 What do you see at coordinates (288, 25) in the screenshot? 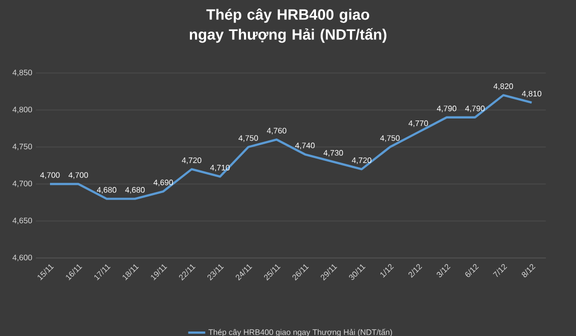
I see `chart-title: Thép cây HRB400 giao ngay Thượng Hải (NDT/tấn)` at bounding box center [288, 25].